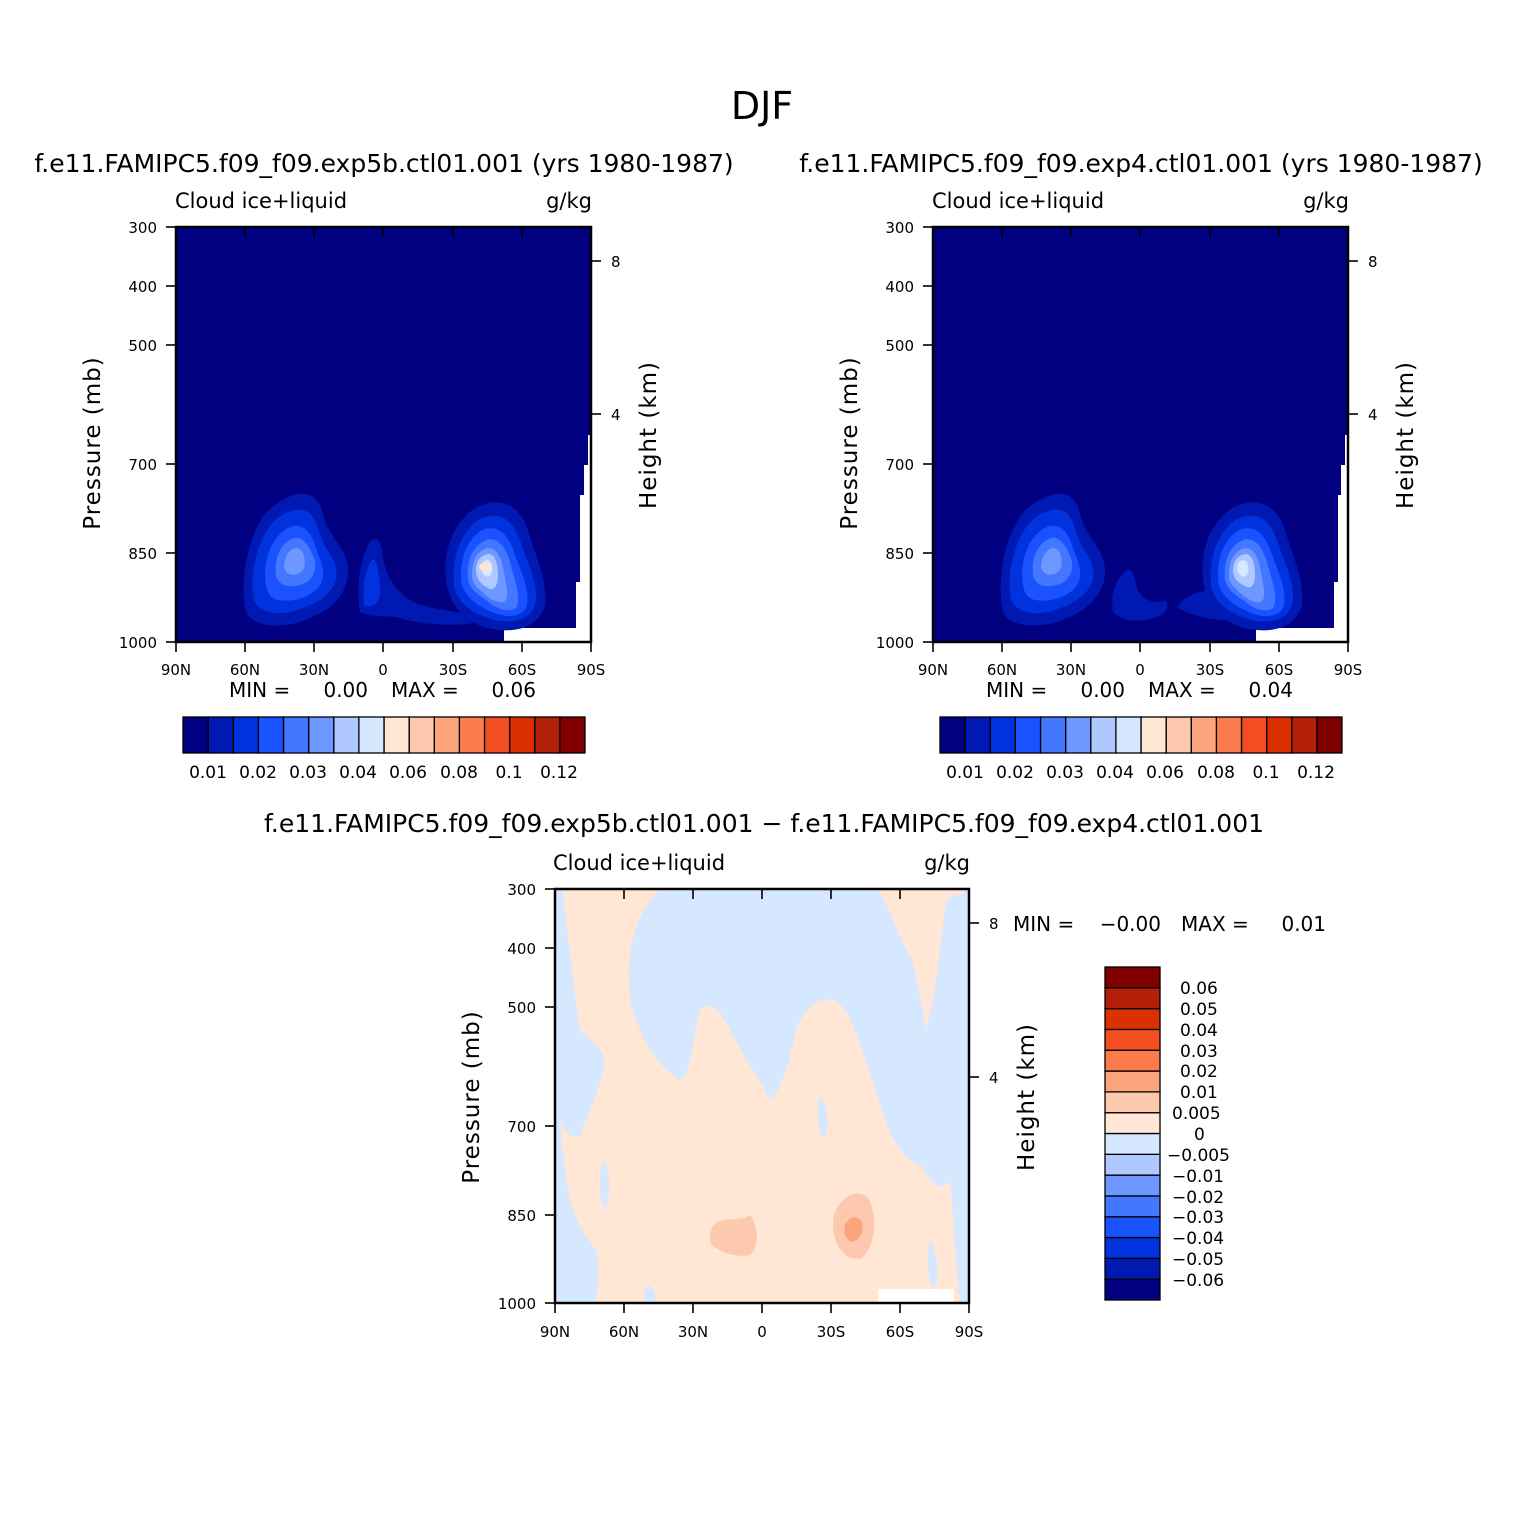  I want to click on y-tick-label: 300, so click(142, 228).